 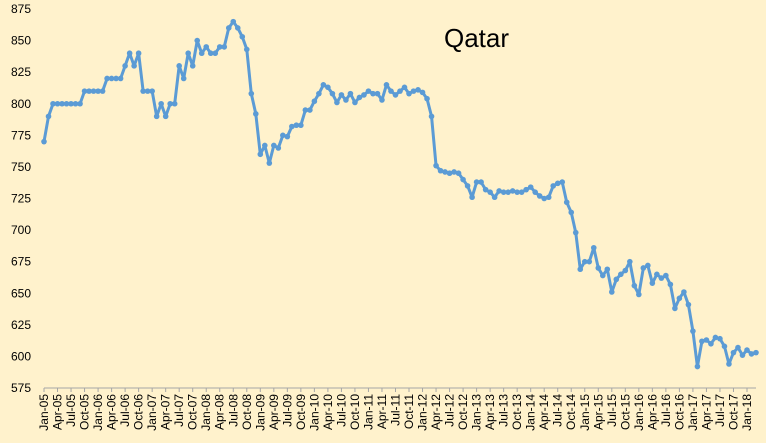 I want to click on x-tick-label: Oct-07, so click(x=193, y=412).